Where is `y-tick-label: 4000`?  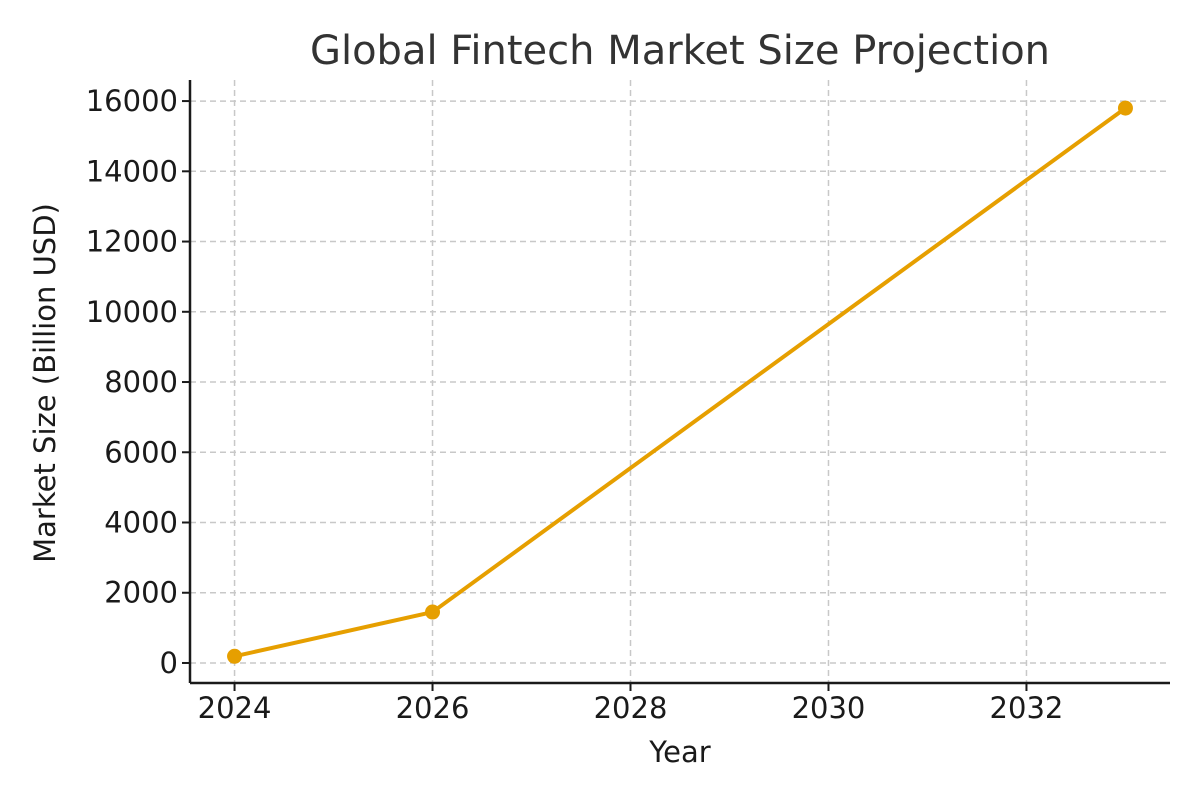
y-tick-label: 4000 is located at coordinates (141, 523).